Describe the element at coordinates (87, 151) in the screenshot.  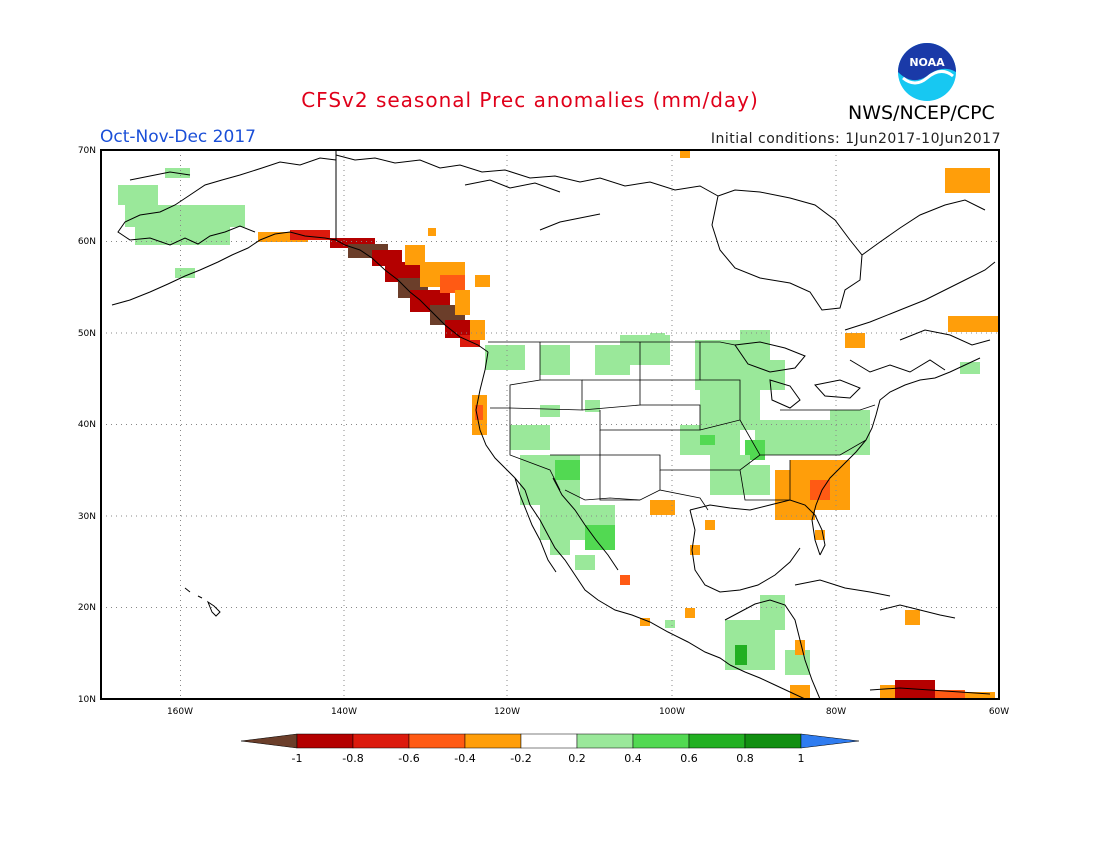
I see `lat-label: 70N` at that location.